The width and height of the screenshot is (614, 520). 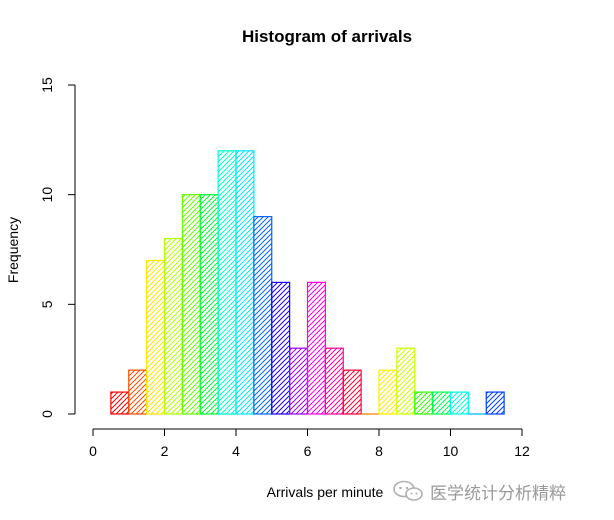 I want to click on y-axis-label: Frequency, so click(x=13, y=250).